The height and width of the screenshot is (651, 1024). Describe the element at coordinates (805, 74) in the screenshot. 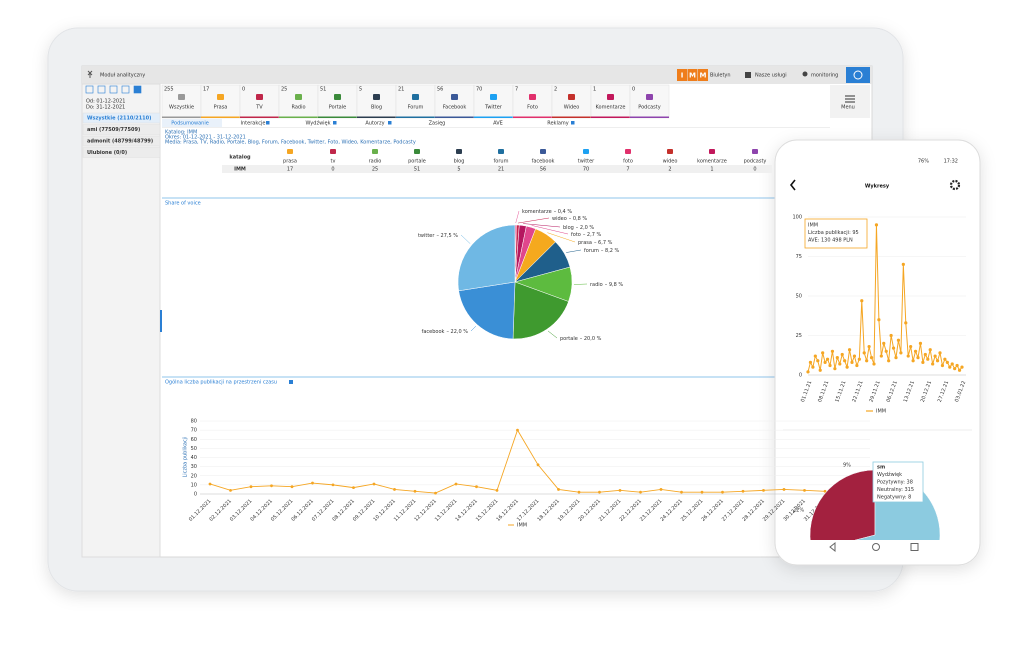

I see `nav-icon` at that location.